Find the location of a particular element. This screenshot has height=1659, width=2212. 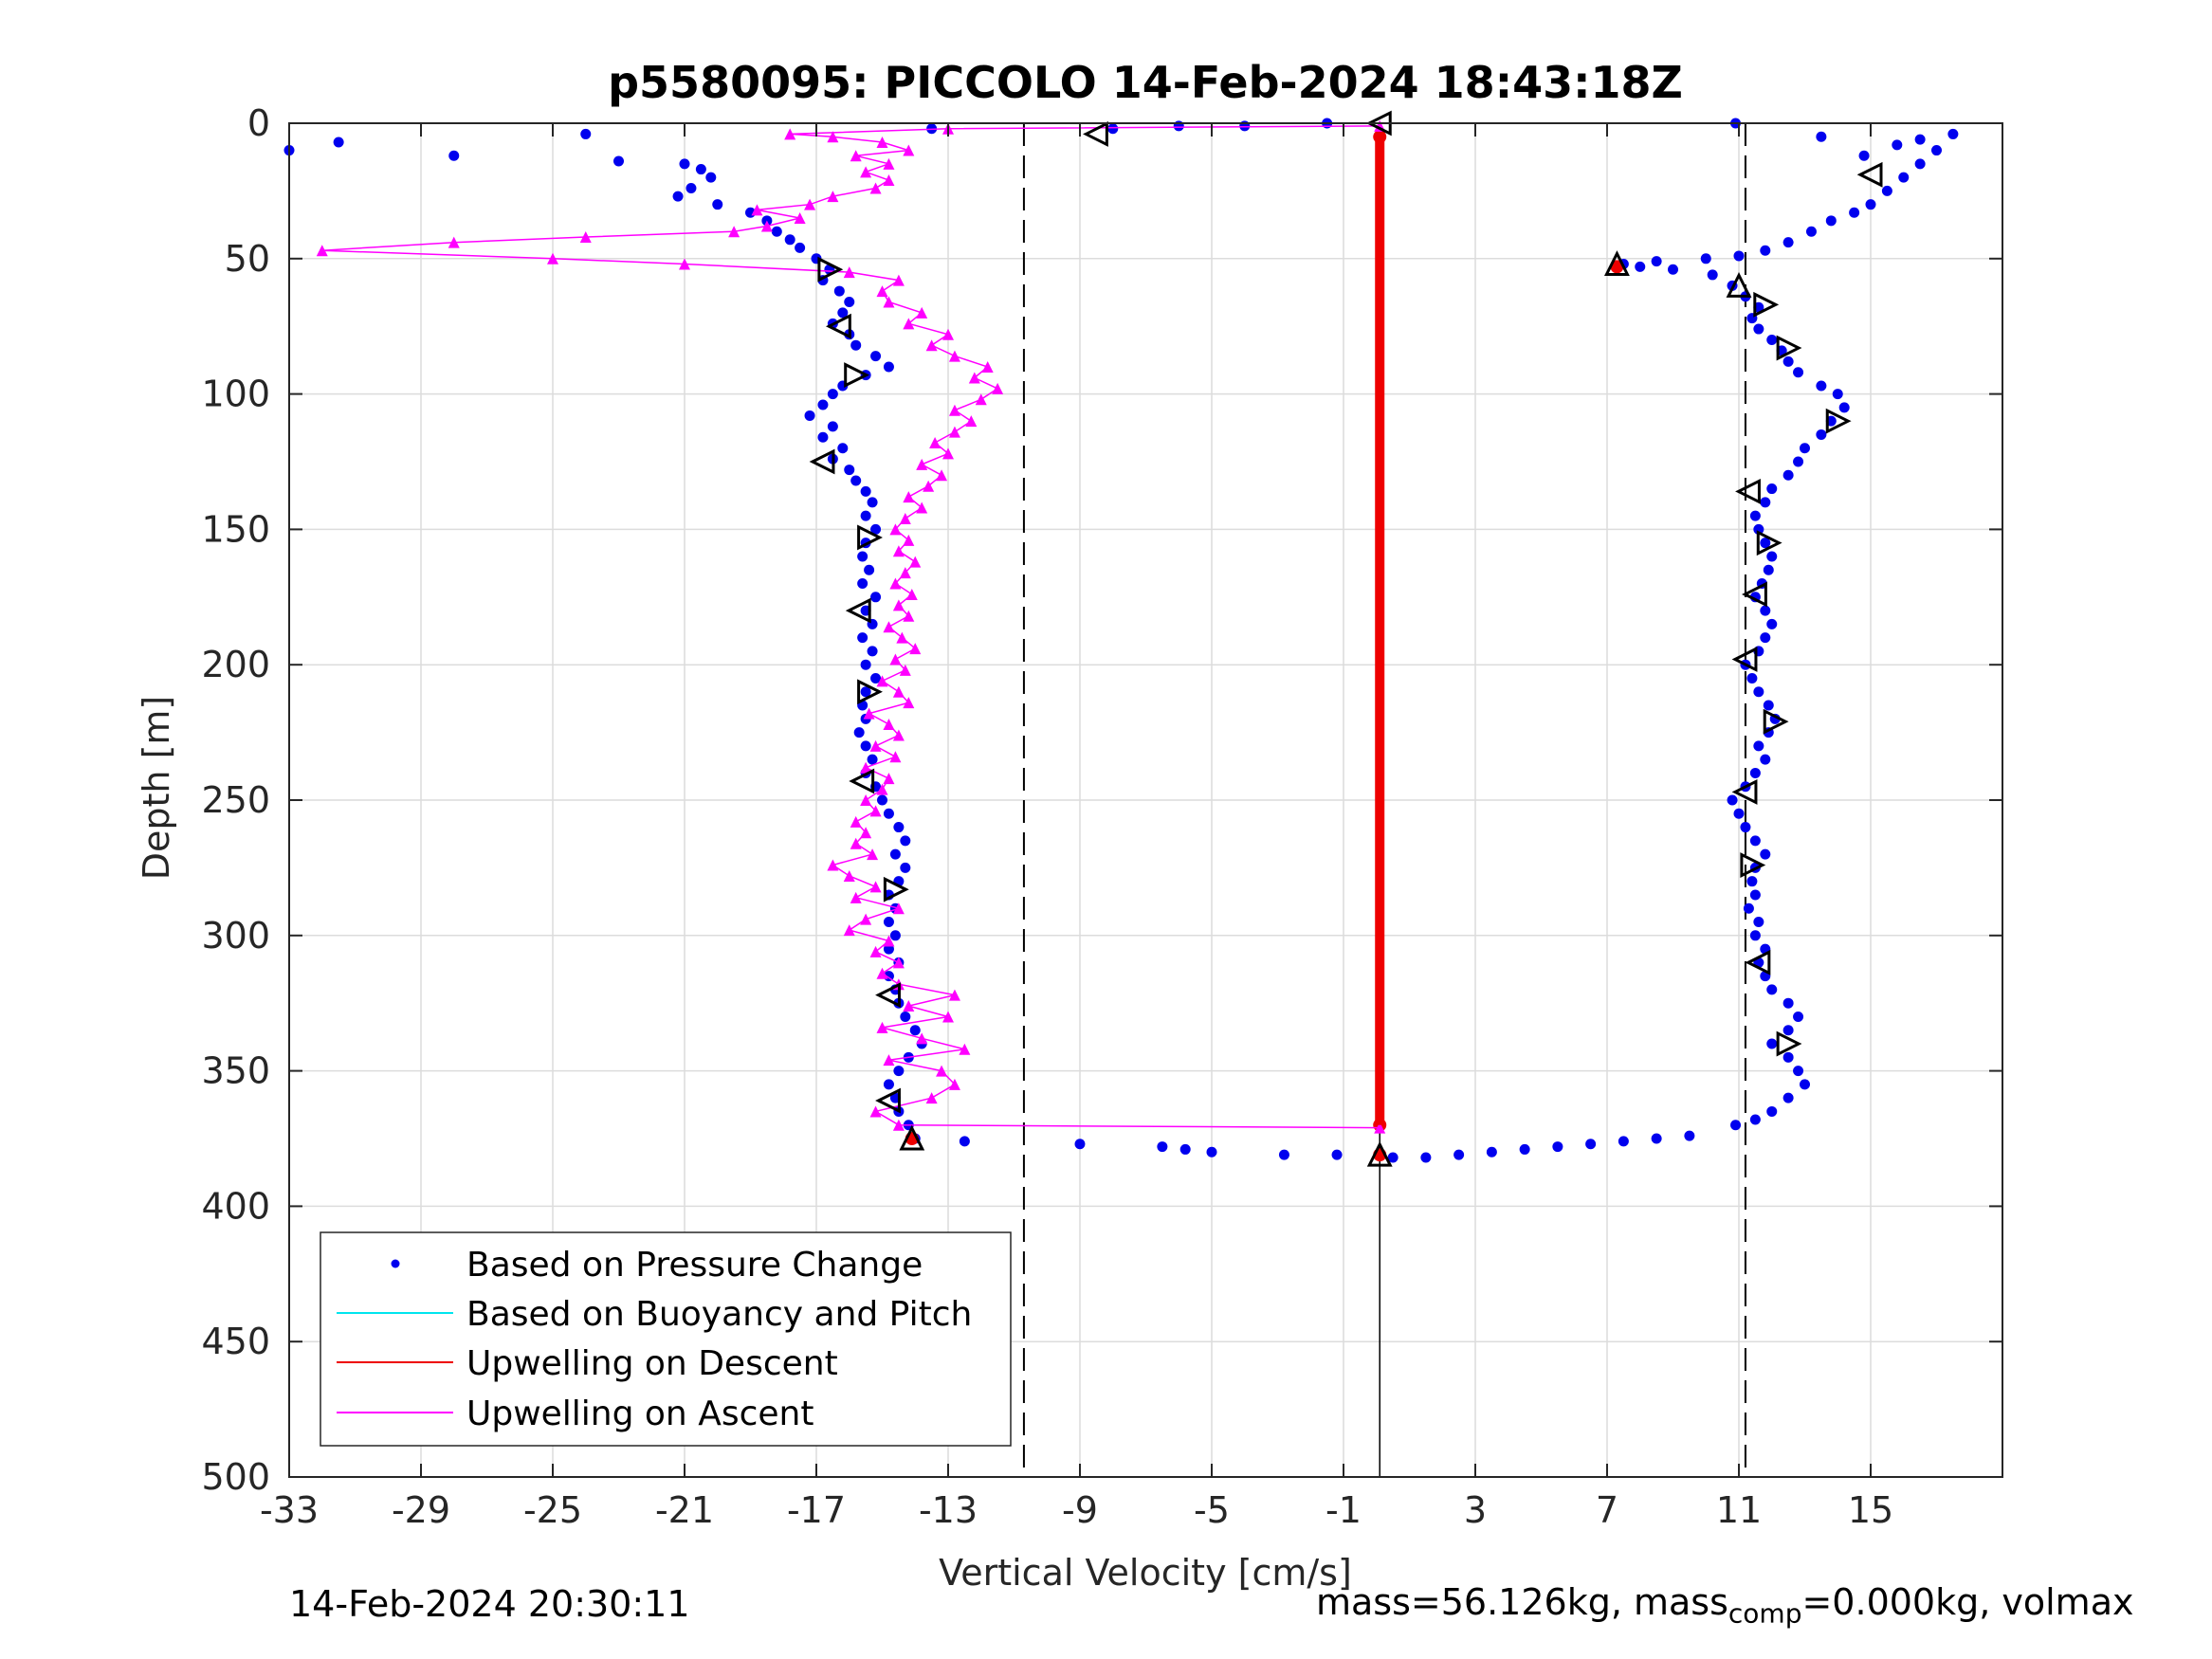

chart-title: p5580095: PICCOLO 14-Feb-2024 18:43:18Z is located at coordinates (1145, 82).